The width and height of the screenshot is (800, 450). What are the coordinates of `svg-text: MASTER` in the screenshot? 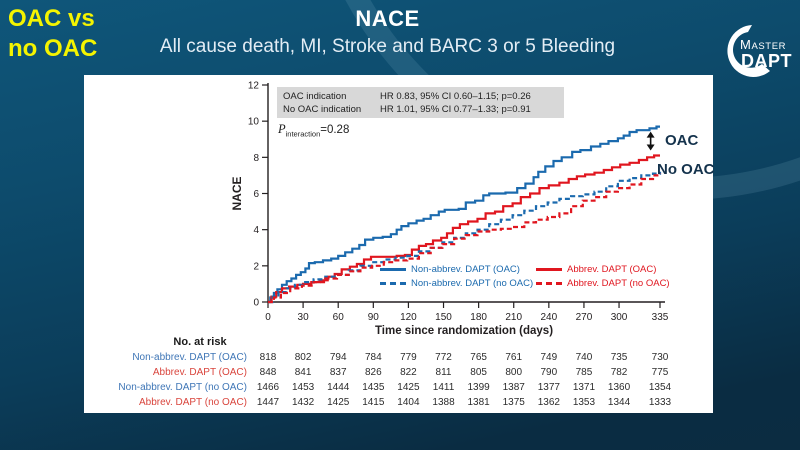 It's located at (763, 44).